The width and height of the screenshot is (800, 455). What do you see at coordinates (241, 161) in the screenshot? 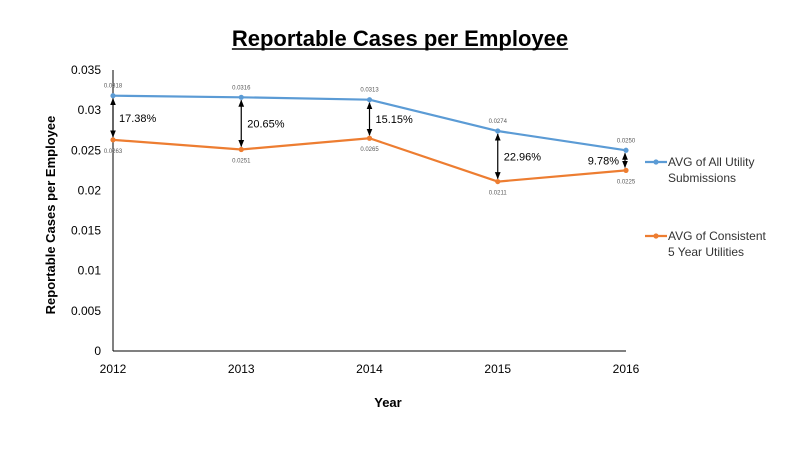
I see `data-label: 0.0251` at bounding box center [241, 161].